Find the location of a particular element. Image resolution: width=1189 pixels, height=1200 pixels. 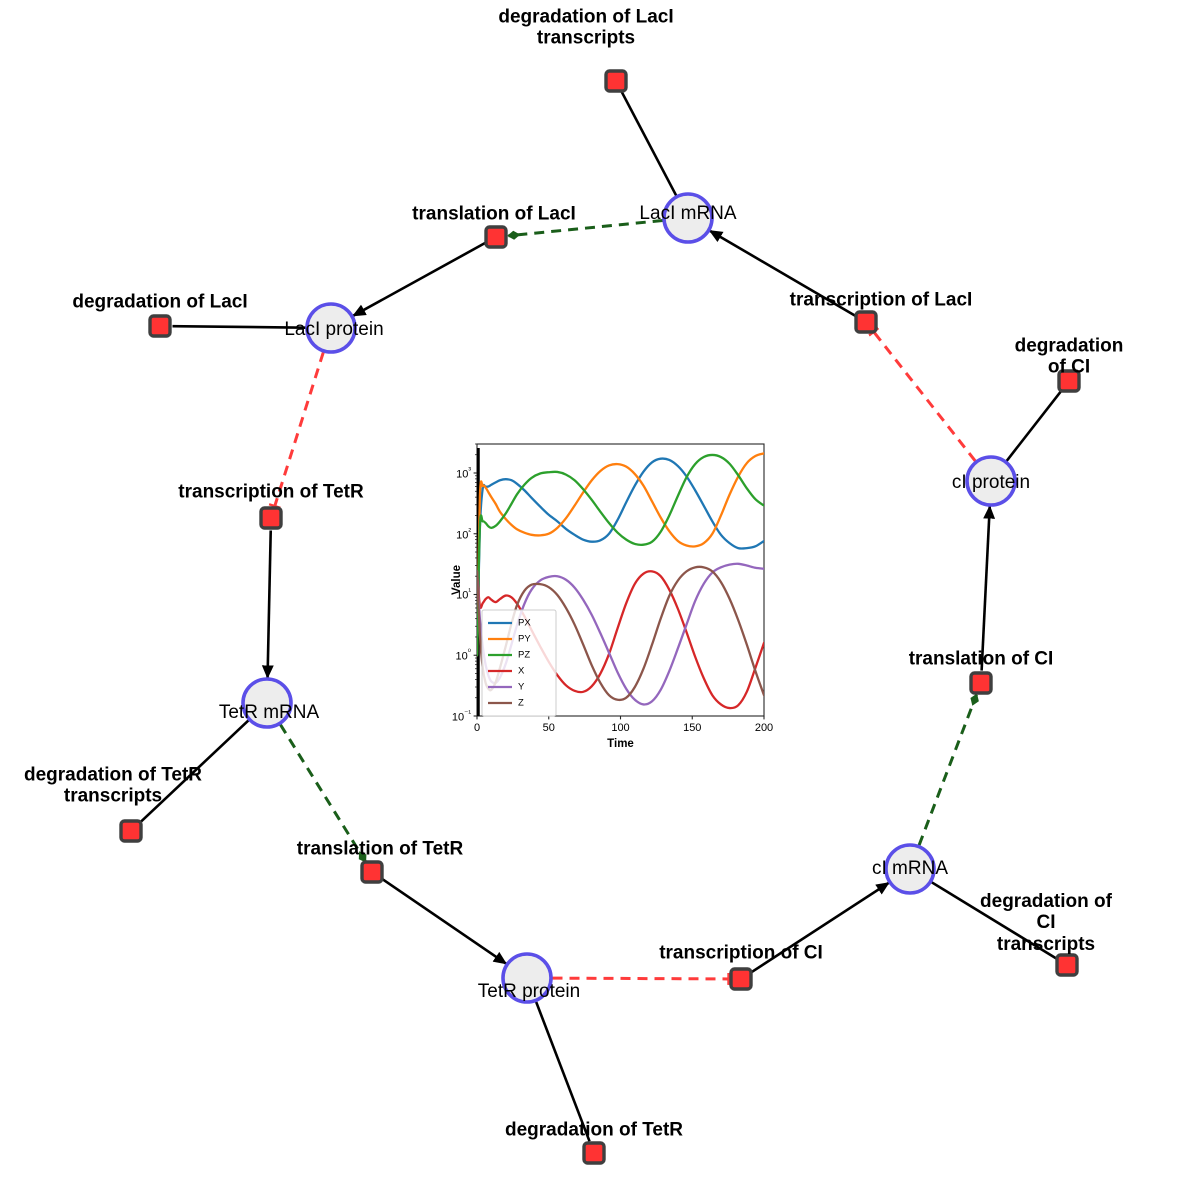

reaction-node-tx_cI is located at coordinates (741, 979).